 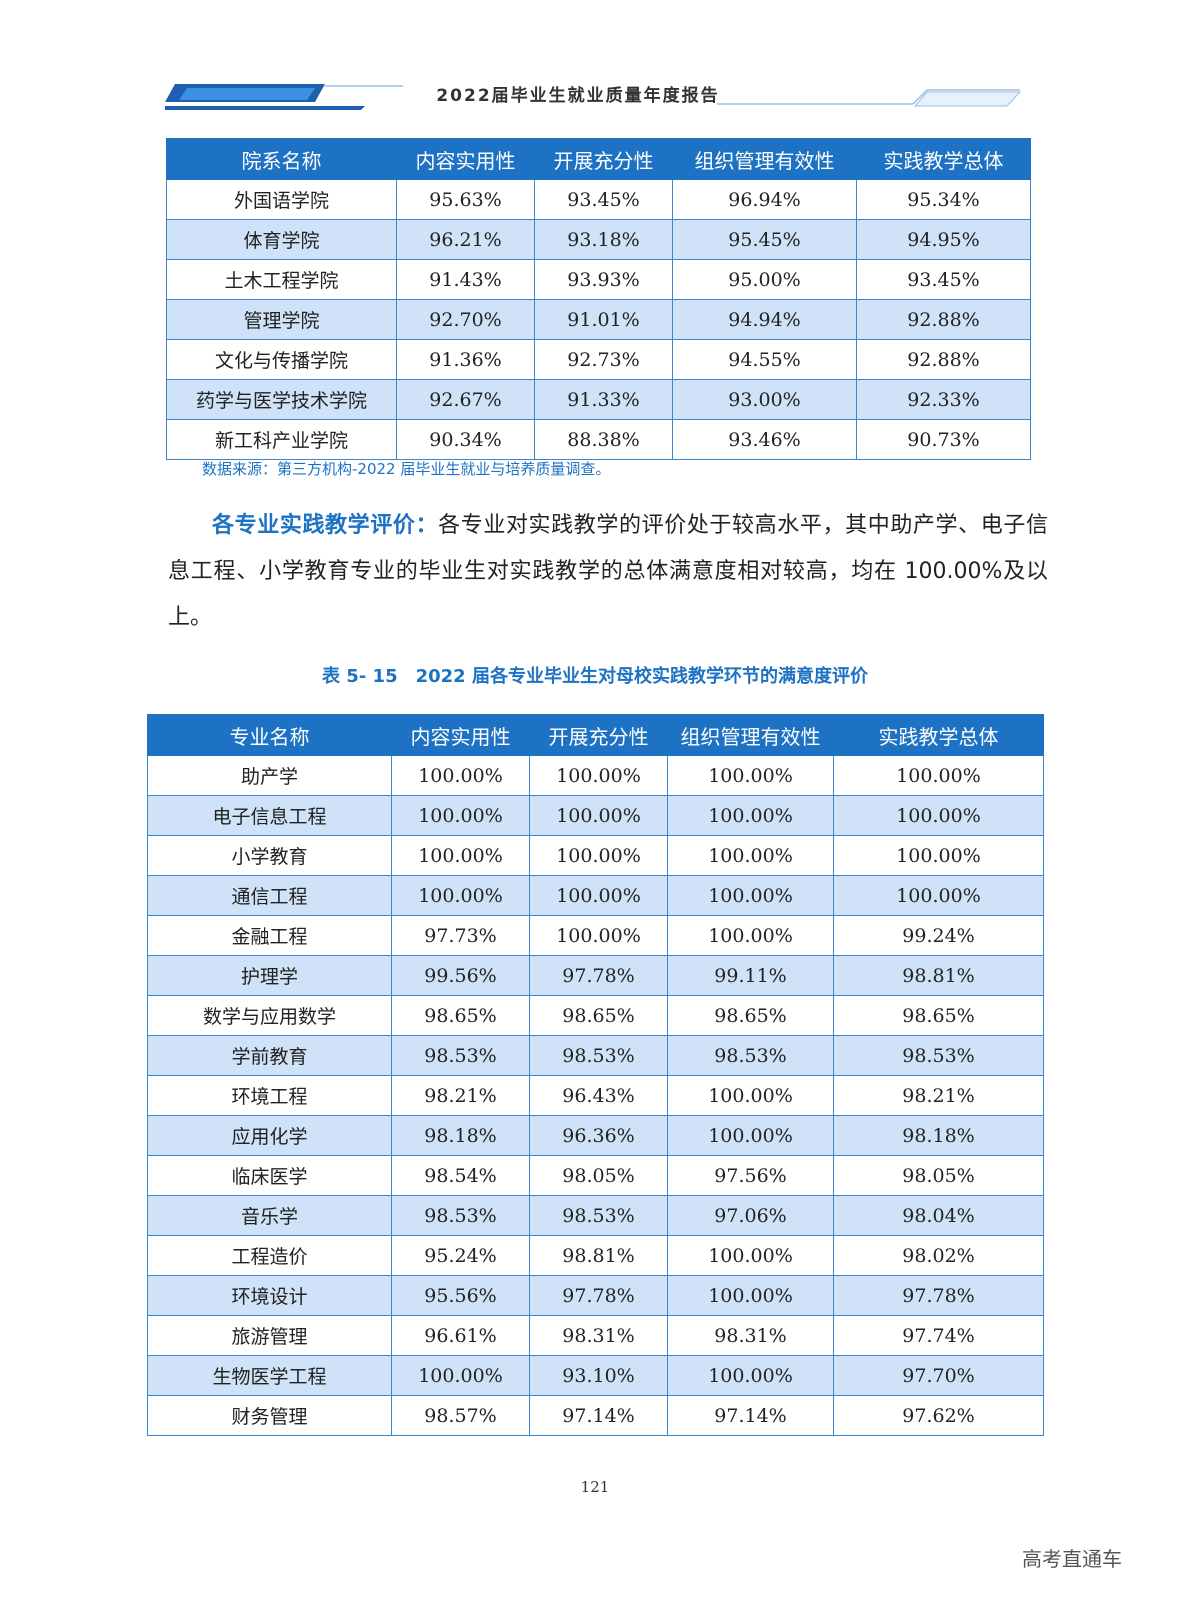 What do you see at coordinates (598, 1375) in the screenshot?
I see `value-cell: 93.10%` at bounding box center [598, 1375].